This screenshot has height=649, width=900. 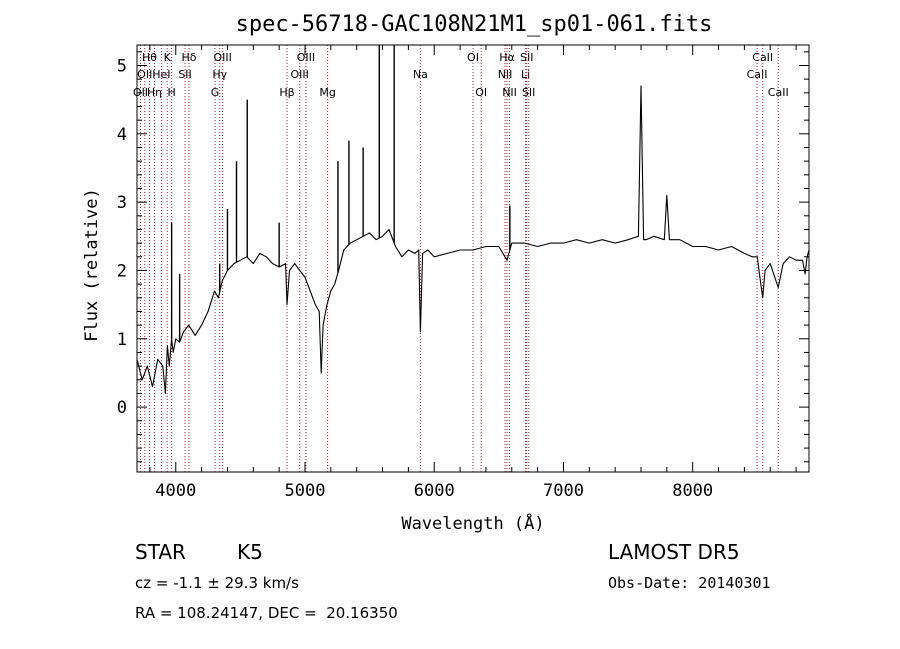 I want to click on coordinates: RA = 108.24147, DEC = 20.16350, so click(x=266, y=613).